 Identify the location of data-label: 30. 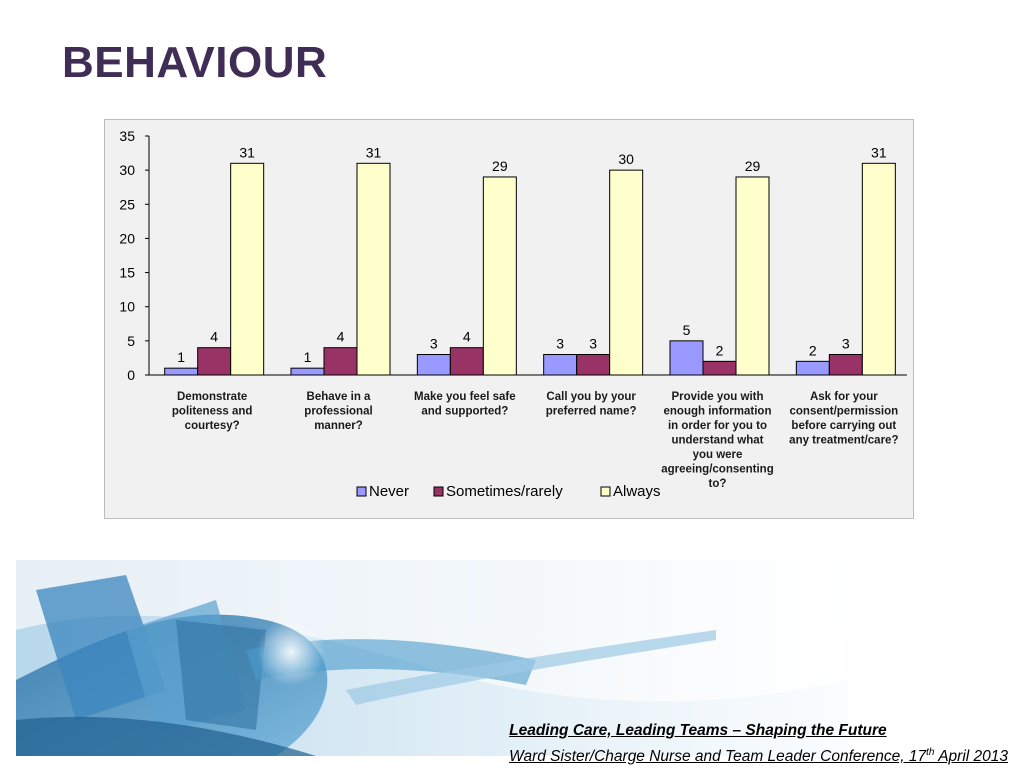
(626, 159).